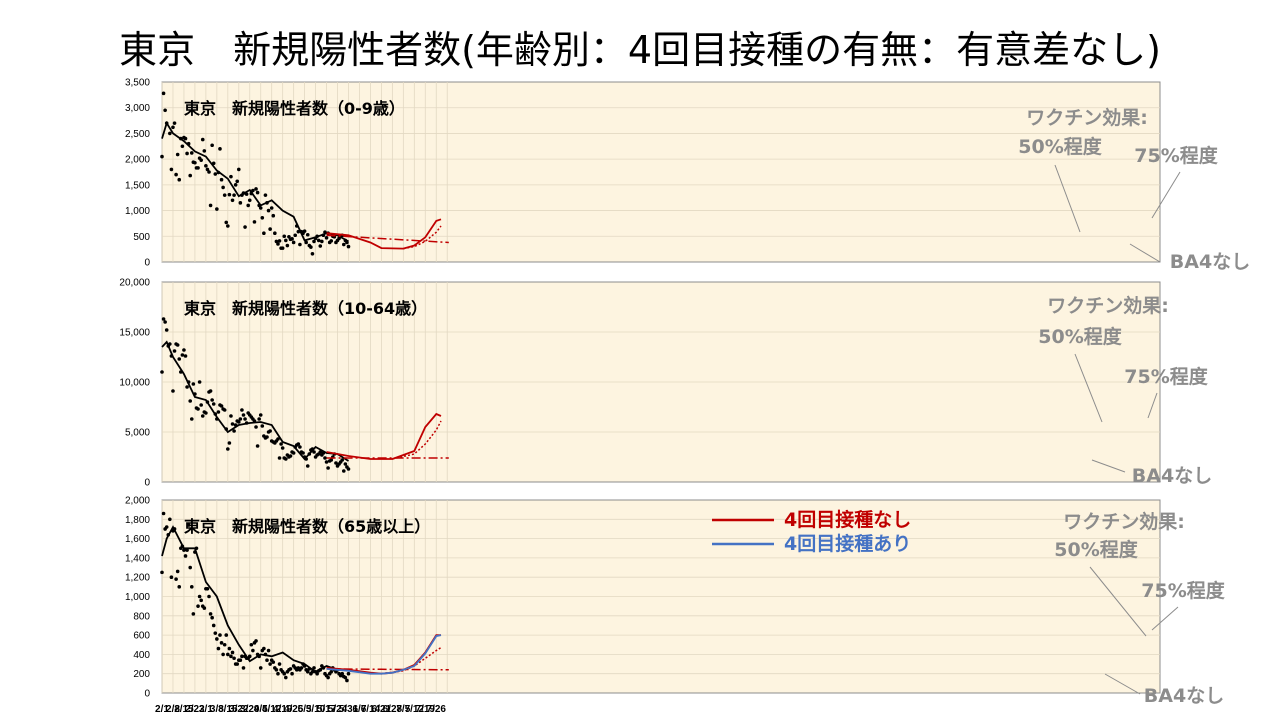 The image size is (1280, 720). What do you see at coordinates (137, 108) in the screenshot?
I see `panel-1-y-tick-label: 3,000` at bounding box center [137, 108].